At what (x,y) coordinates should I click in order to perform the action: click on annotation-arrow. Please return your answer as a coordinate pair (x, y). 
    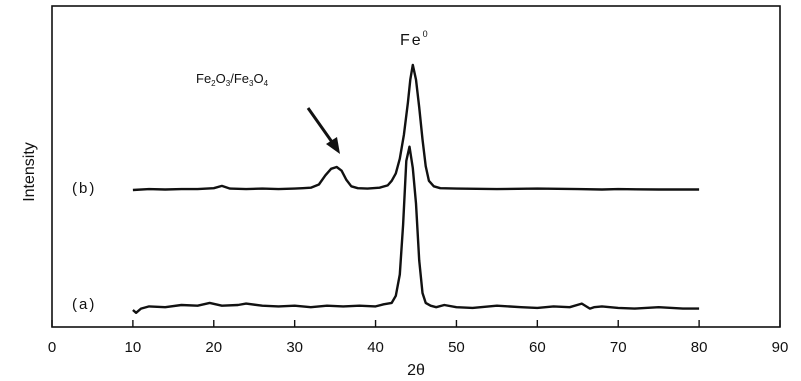
    Looking at the image, I should click on (323, 130).